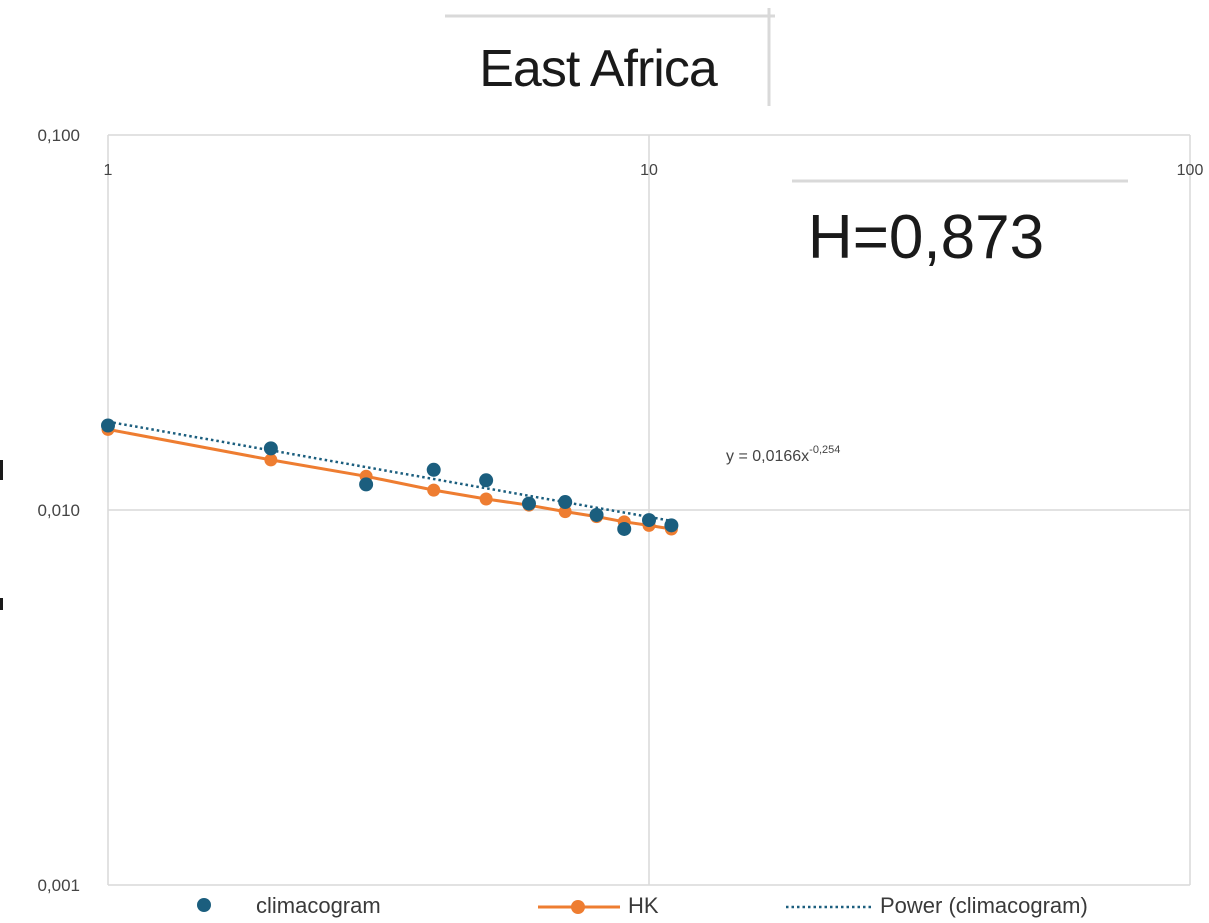 This screenshot has width=1209, height=923. I want to click on legend-label-climacogram: climacogram, so click(318, 905).